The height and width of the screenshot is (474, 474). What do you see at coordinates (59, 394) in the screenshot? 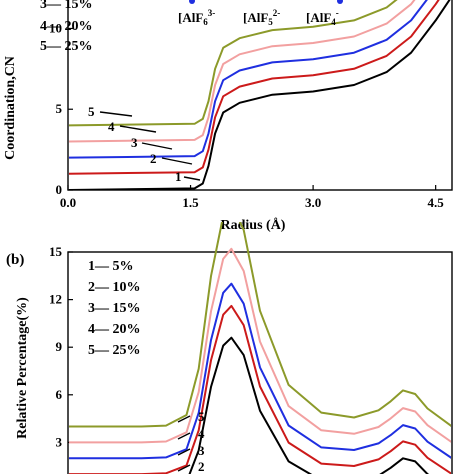
I see `y-tick-label: 6` at bounding box center [59, 394].